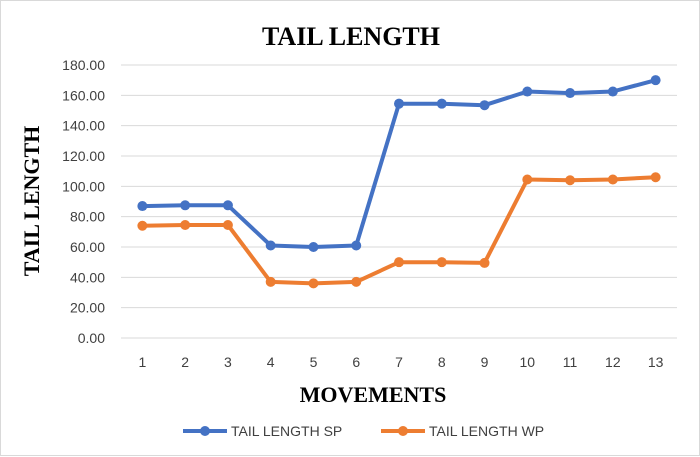  Describe the element at coordinates (363, 431) in the screenshot. I see `legend: TAIL LENGTH SP TAIL LENGTH WP` at that location.